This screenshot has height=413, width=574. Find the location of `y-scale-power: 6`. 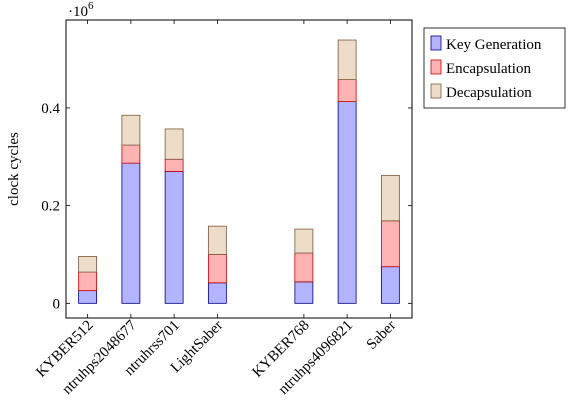

y-scale-power: 6 is located at coordinates (91, 6).